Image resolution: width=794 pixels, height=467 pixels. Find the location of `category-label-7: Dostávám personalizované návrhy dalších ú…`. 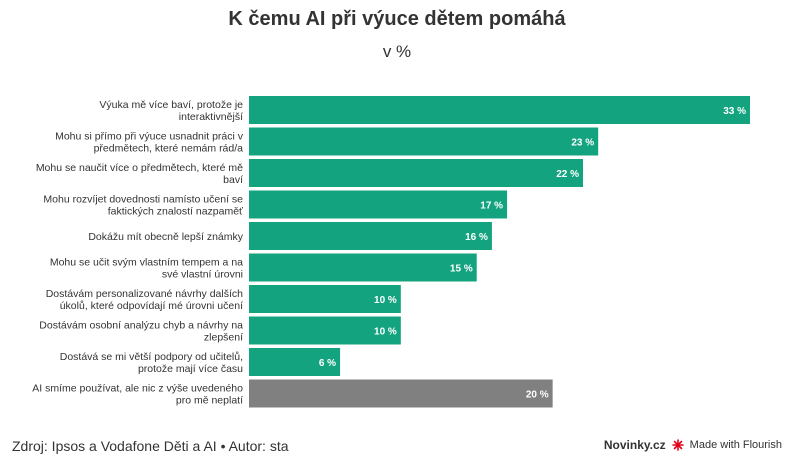

category-label-7: Dostávám personalizované návrhy dalších ú… is located at coordinates (144, 300).